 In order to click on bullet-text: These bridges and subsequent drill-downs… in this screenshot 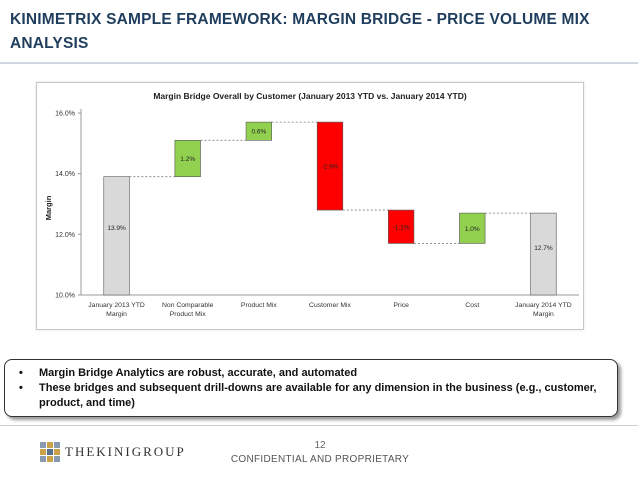, I will do `click(318, 395)`.